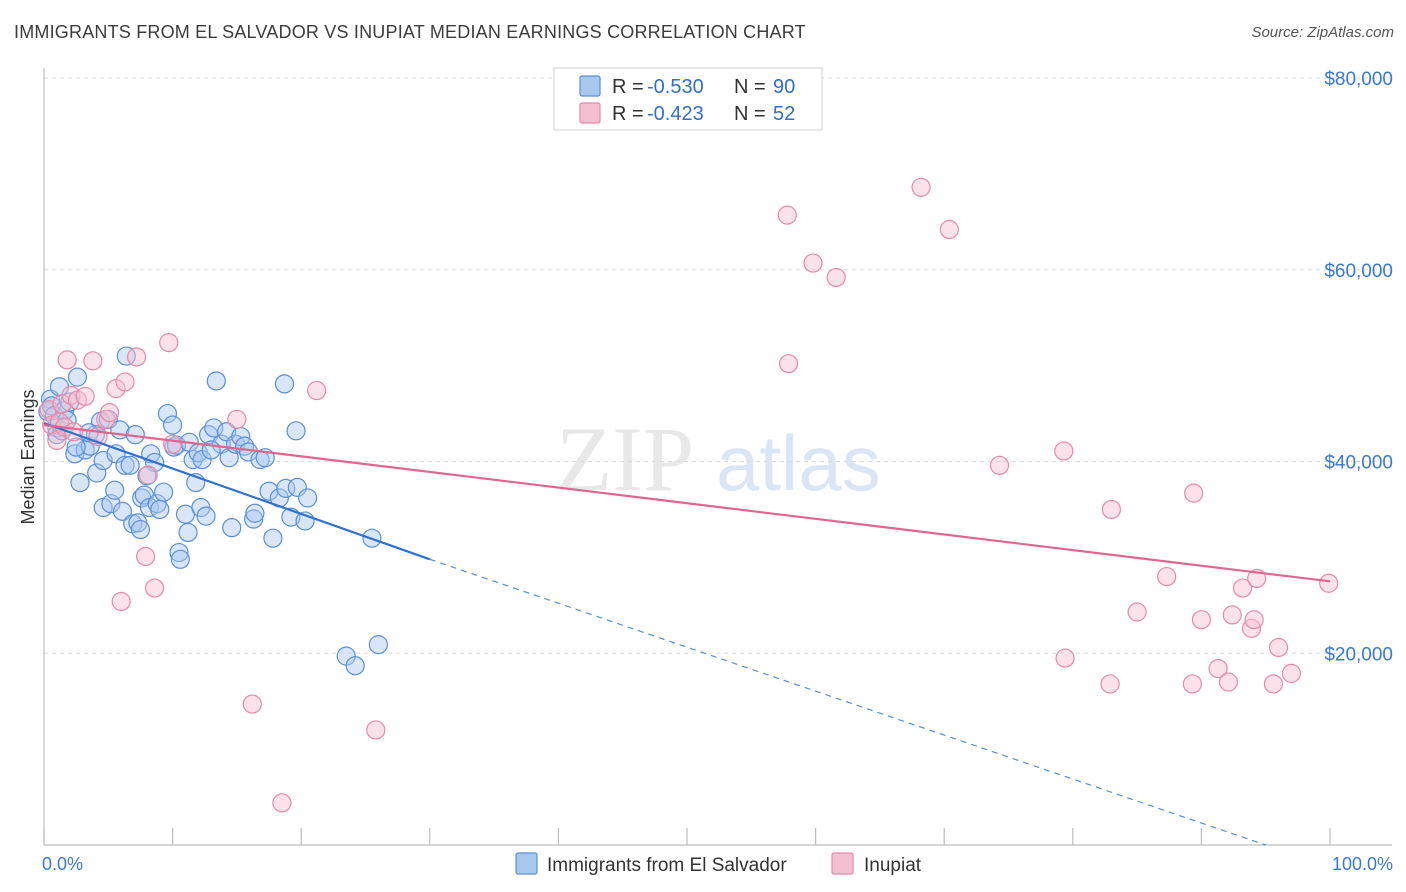 This screenshot has width=1406, height=892. Describe the element at coordinates (718, 459) in the screenshot. I see `watermark: ZIP atlas` at that location.